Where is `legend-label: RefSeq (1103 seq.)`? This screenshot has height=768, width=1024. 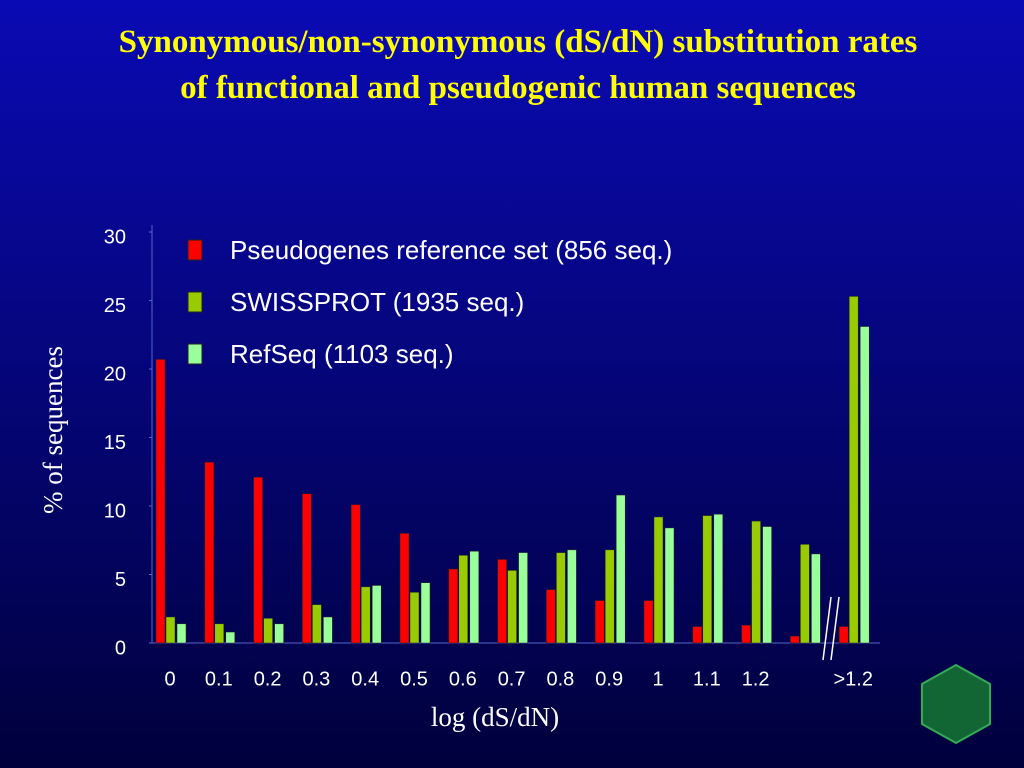
legend-label: RefSeq (1103 seq.) is located at coordinates (342, 354).